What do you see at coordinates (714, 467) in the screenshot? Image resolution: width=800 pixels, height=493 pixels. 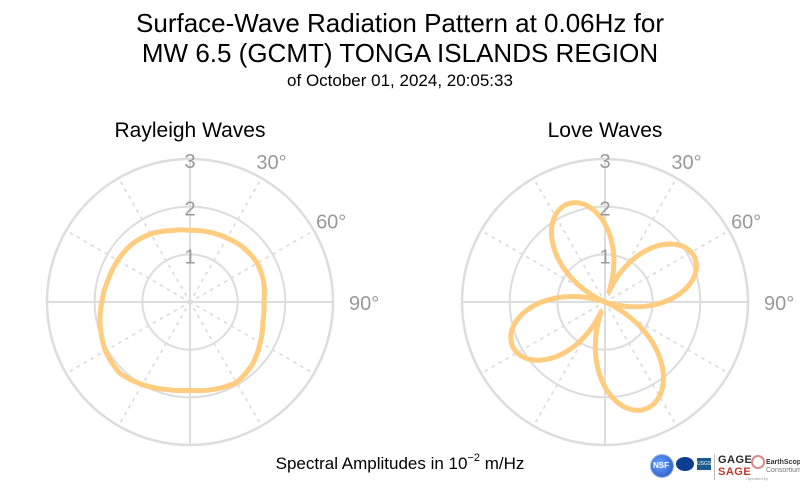 I see `logo-divider` at bounding box center [714, 467].